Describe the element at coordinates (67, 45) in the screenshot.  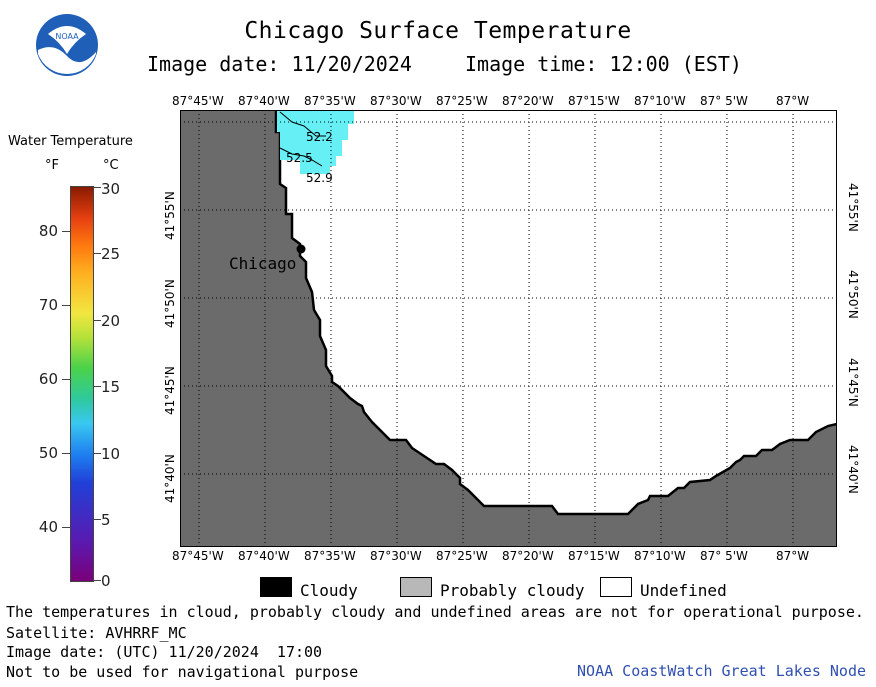
I see `noaa-logo: NOAA` at that location.